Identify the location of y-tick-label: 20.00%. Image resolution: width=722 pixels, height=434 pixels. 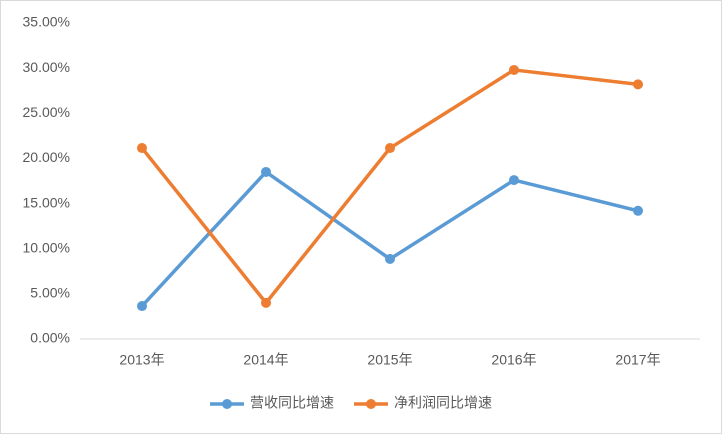
(46, 157).